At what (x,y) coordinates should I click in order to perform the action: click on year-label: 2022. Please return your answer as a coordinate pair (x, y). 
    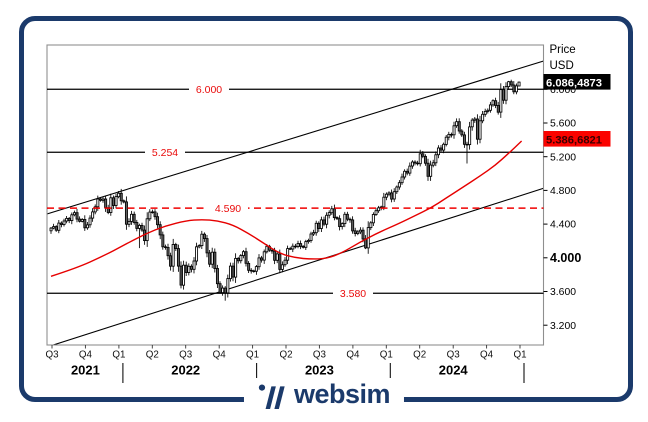
    Looking at the image, I should click on (185, 370).